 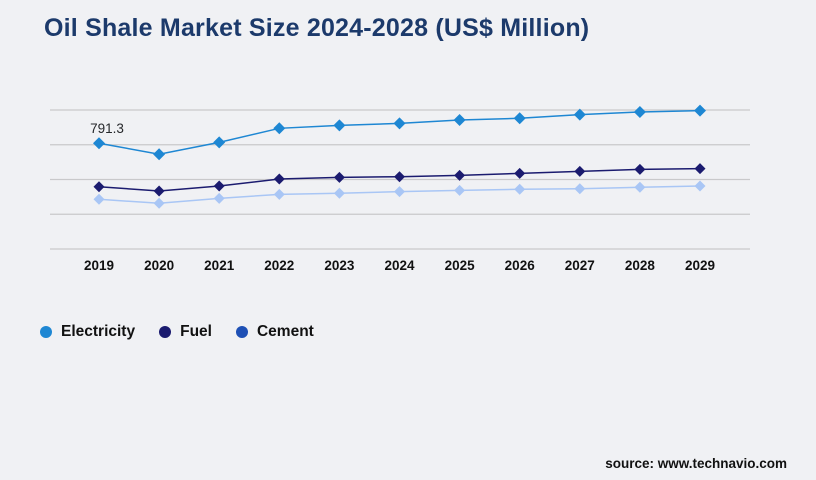 What do you see at coordinates (98, 331) in the screenshot?
I see `legend-label-electricity: Electricity` at bounding box center [98, 331].